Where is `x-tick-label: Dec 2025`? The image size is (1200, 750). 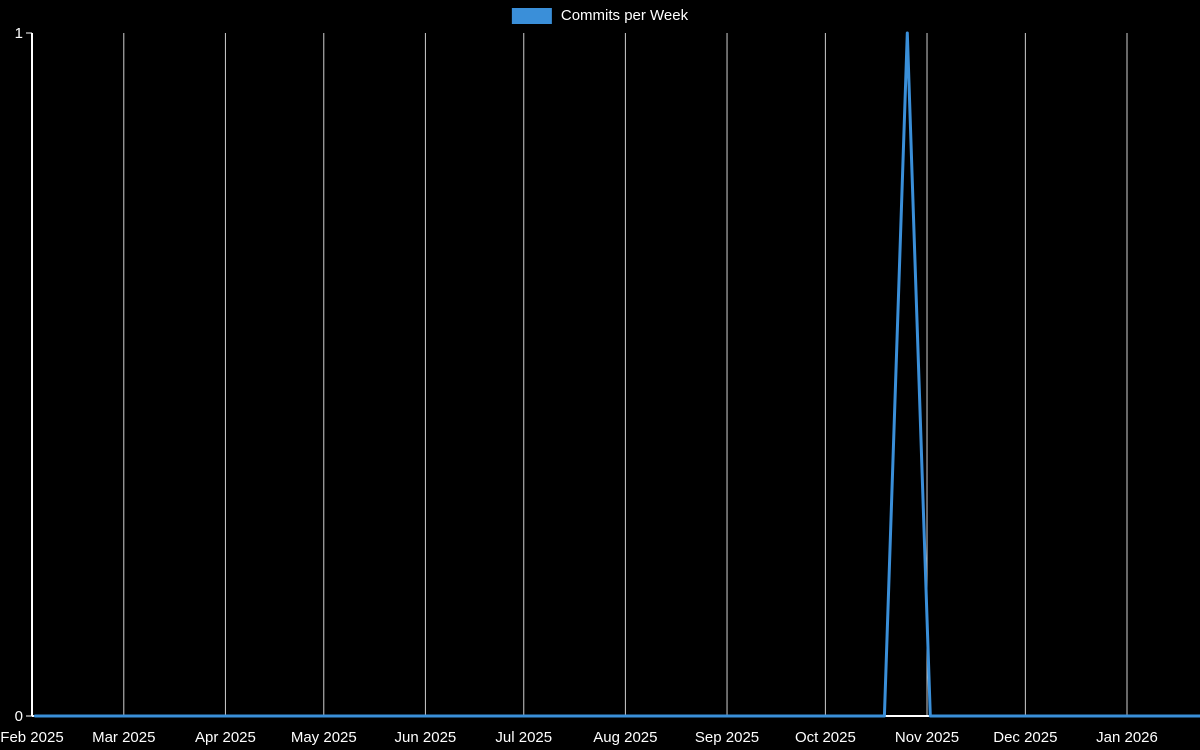
x-tick-label: Dec 2025 is located at coordinates (1025, 737).